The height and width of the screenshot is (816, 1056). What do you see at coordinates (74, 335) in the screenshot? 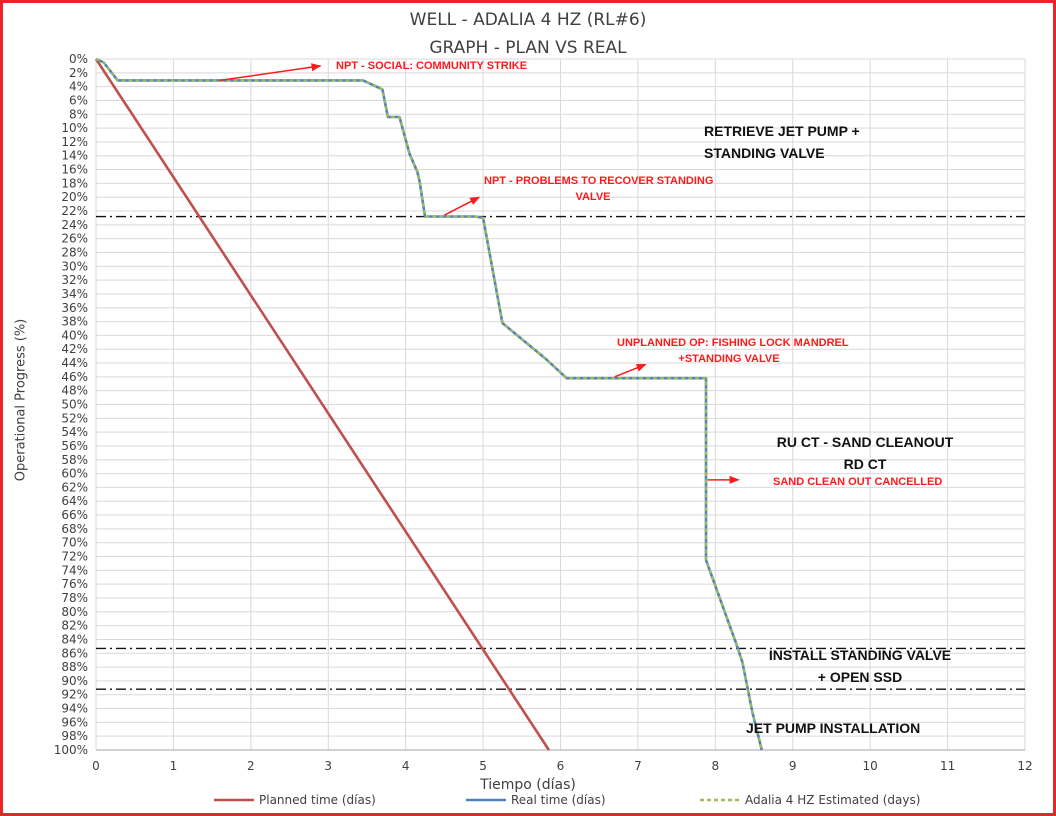
I see `y-tick-label: 40%` at bounding box center [74, 335].